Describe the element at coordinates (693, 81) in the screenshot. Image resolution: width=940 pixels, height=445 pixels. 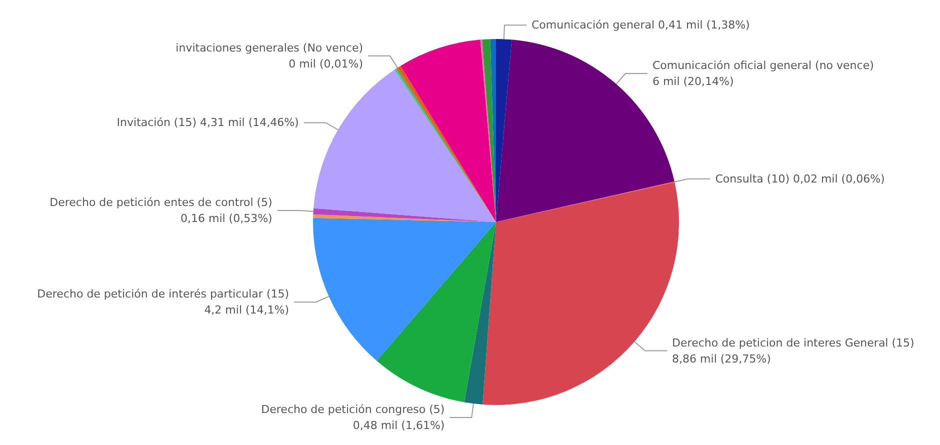
I see `data-label: 6 mil (20,14%)` at that location.